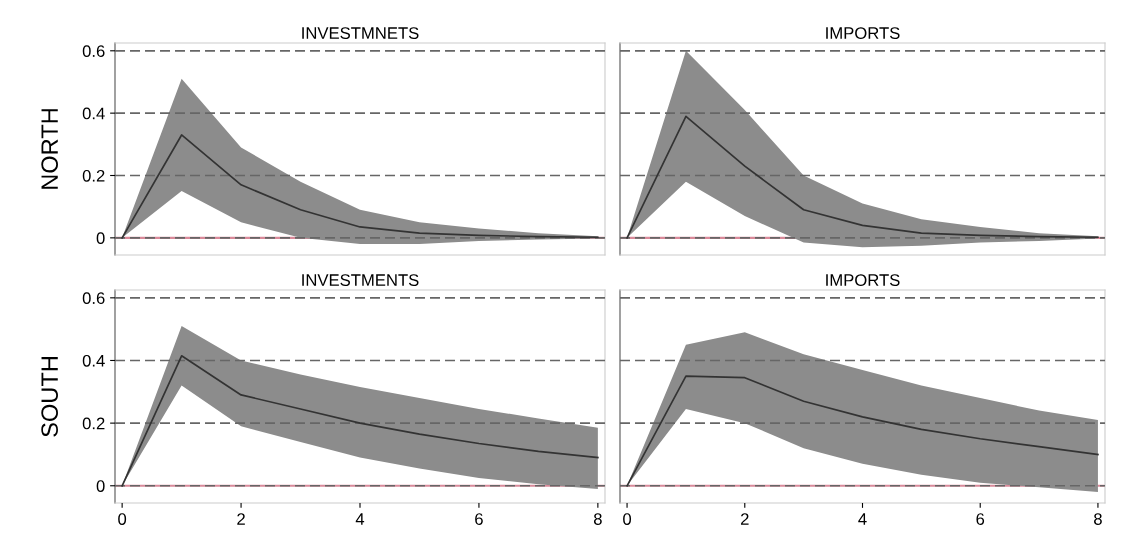  Describe the element at coordinates (360, 280) in the screenshot. I see `chart-title: INVESTMENTS` at that location.